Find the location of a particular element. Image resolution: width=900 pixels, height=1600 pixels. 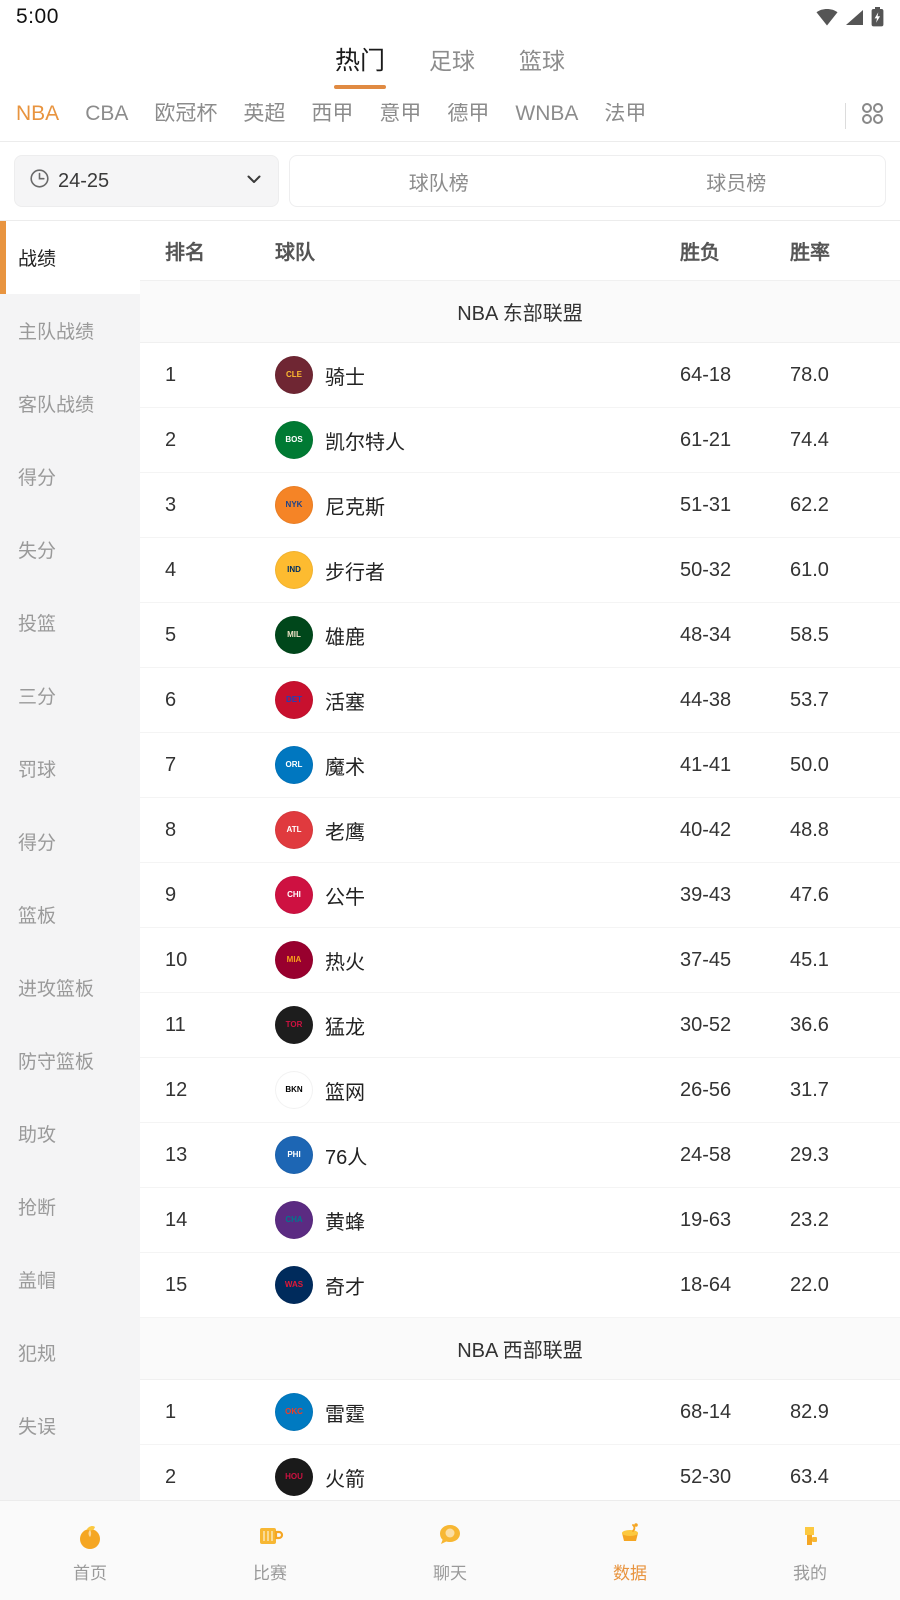

table-row: 8 ATL 老鹰 40-42 48.8 is located at coordinates (520, 830).